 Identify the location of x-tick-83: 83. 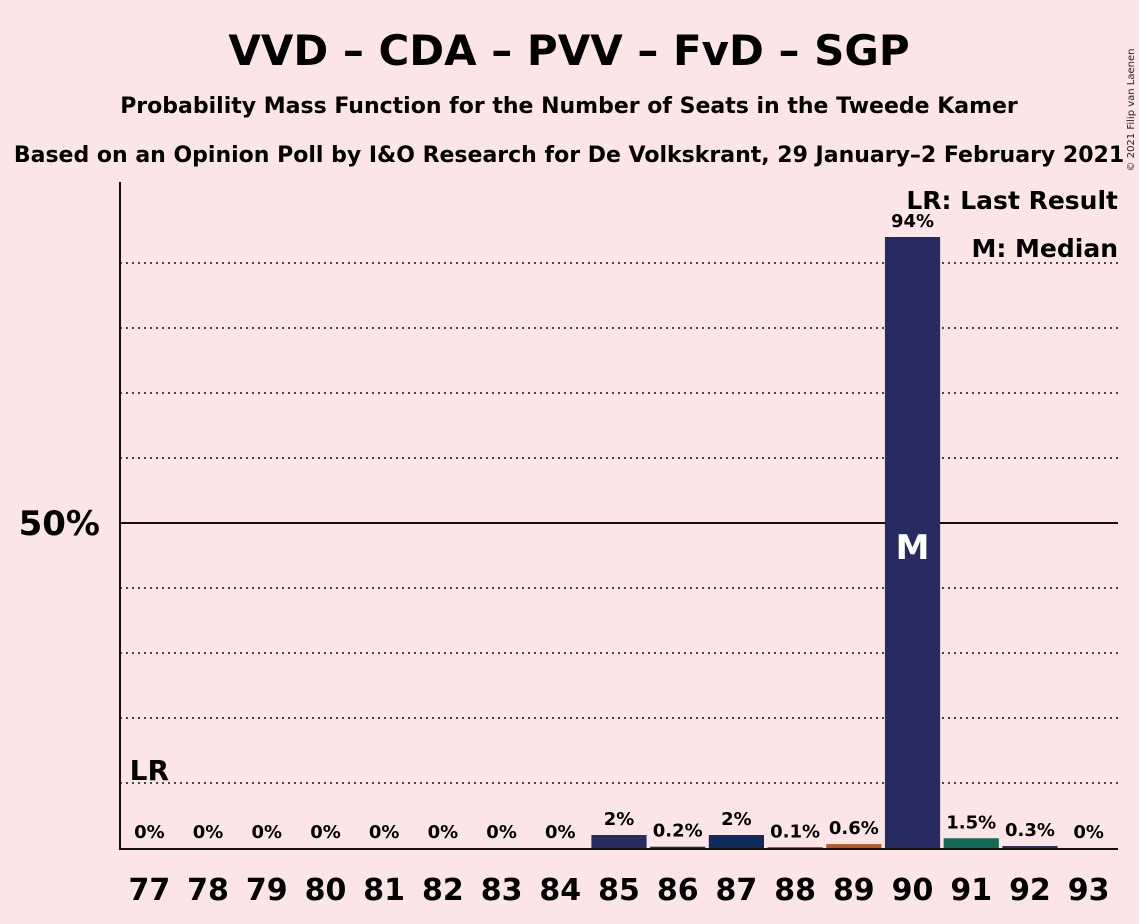
(502, 890).